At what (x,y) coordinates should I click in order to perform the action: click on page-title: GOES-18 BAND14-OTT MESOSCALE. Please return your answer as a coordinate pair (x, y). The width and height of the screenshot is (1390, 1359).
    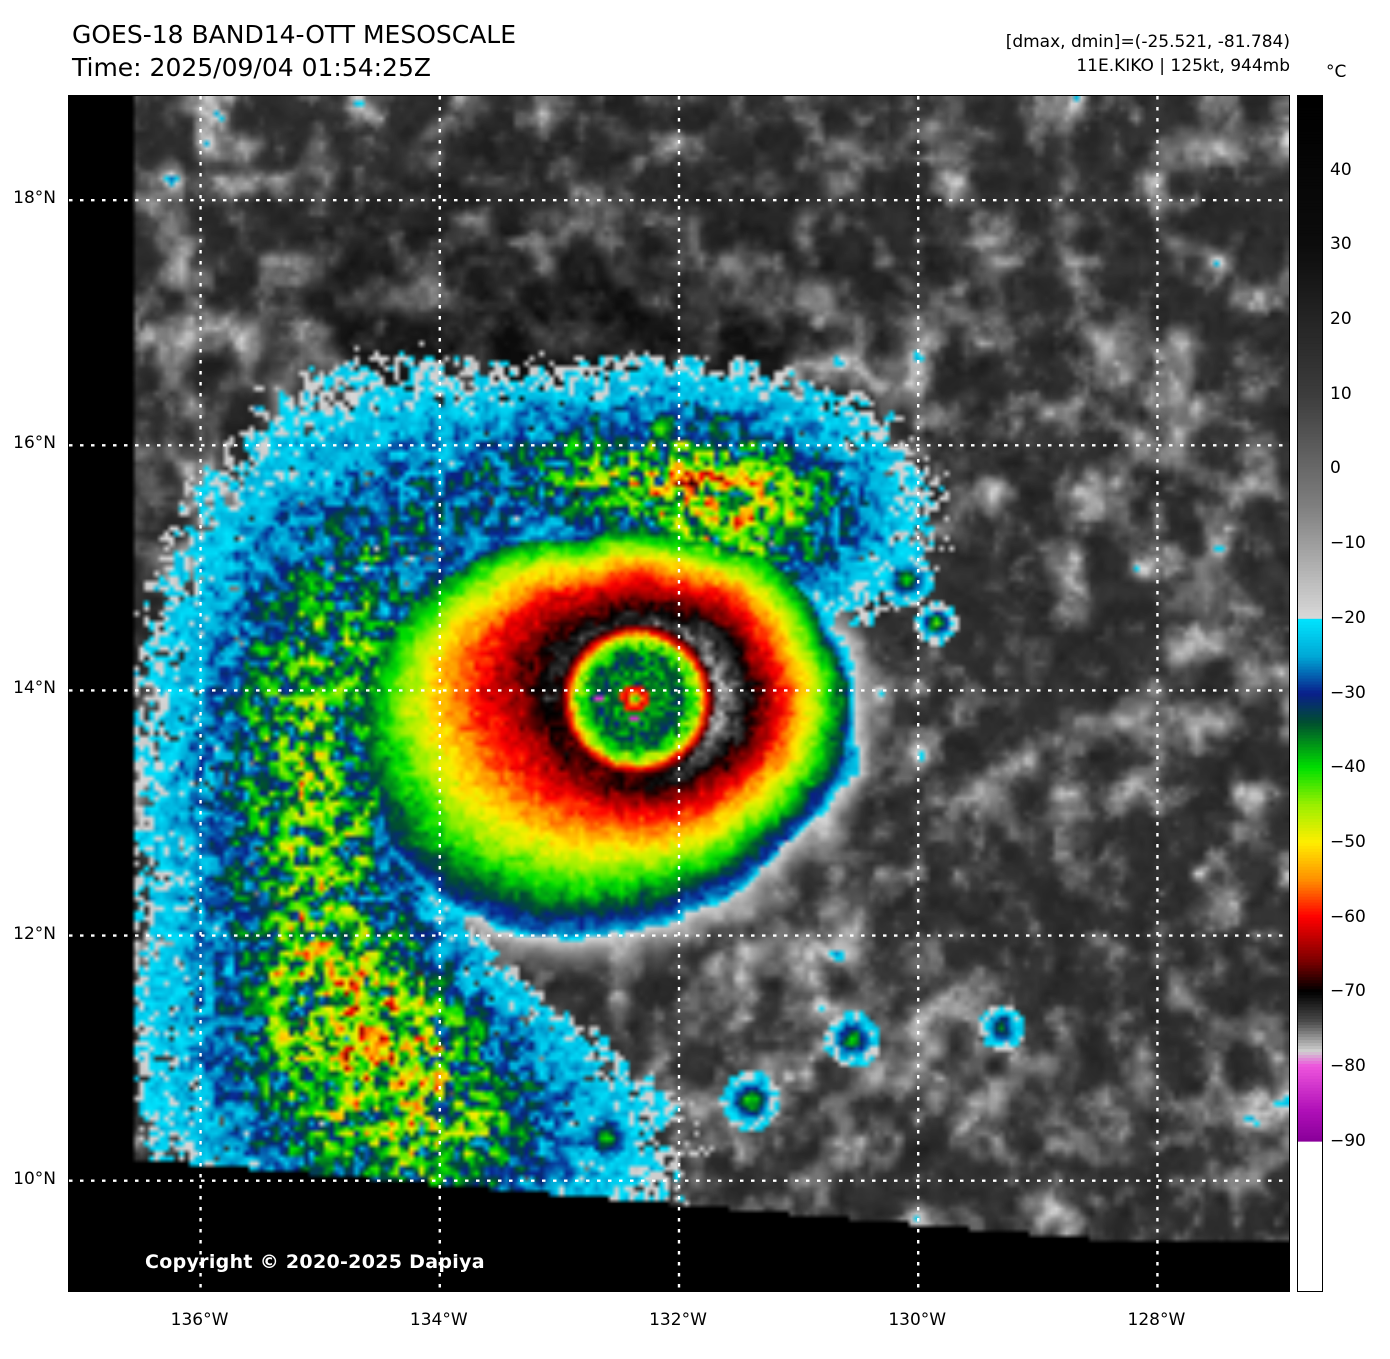
    Looking at the image, I should click on (294, 34).